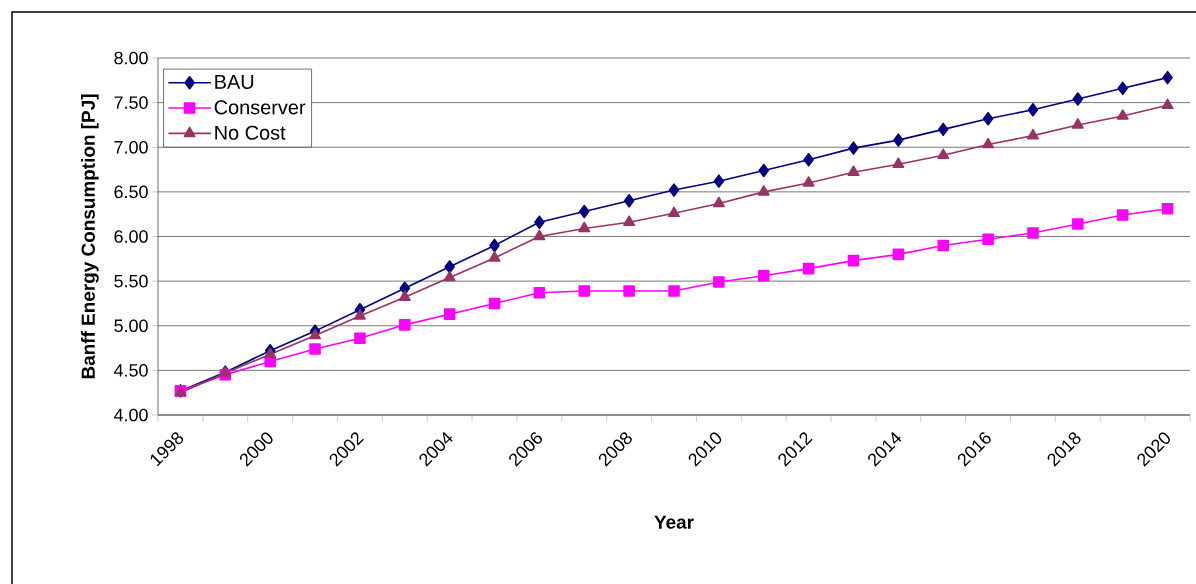  I want to click on x-axis-title: Year, so click(674, 522).